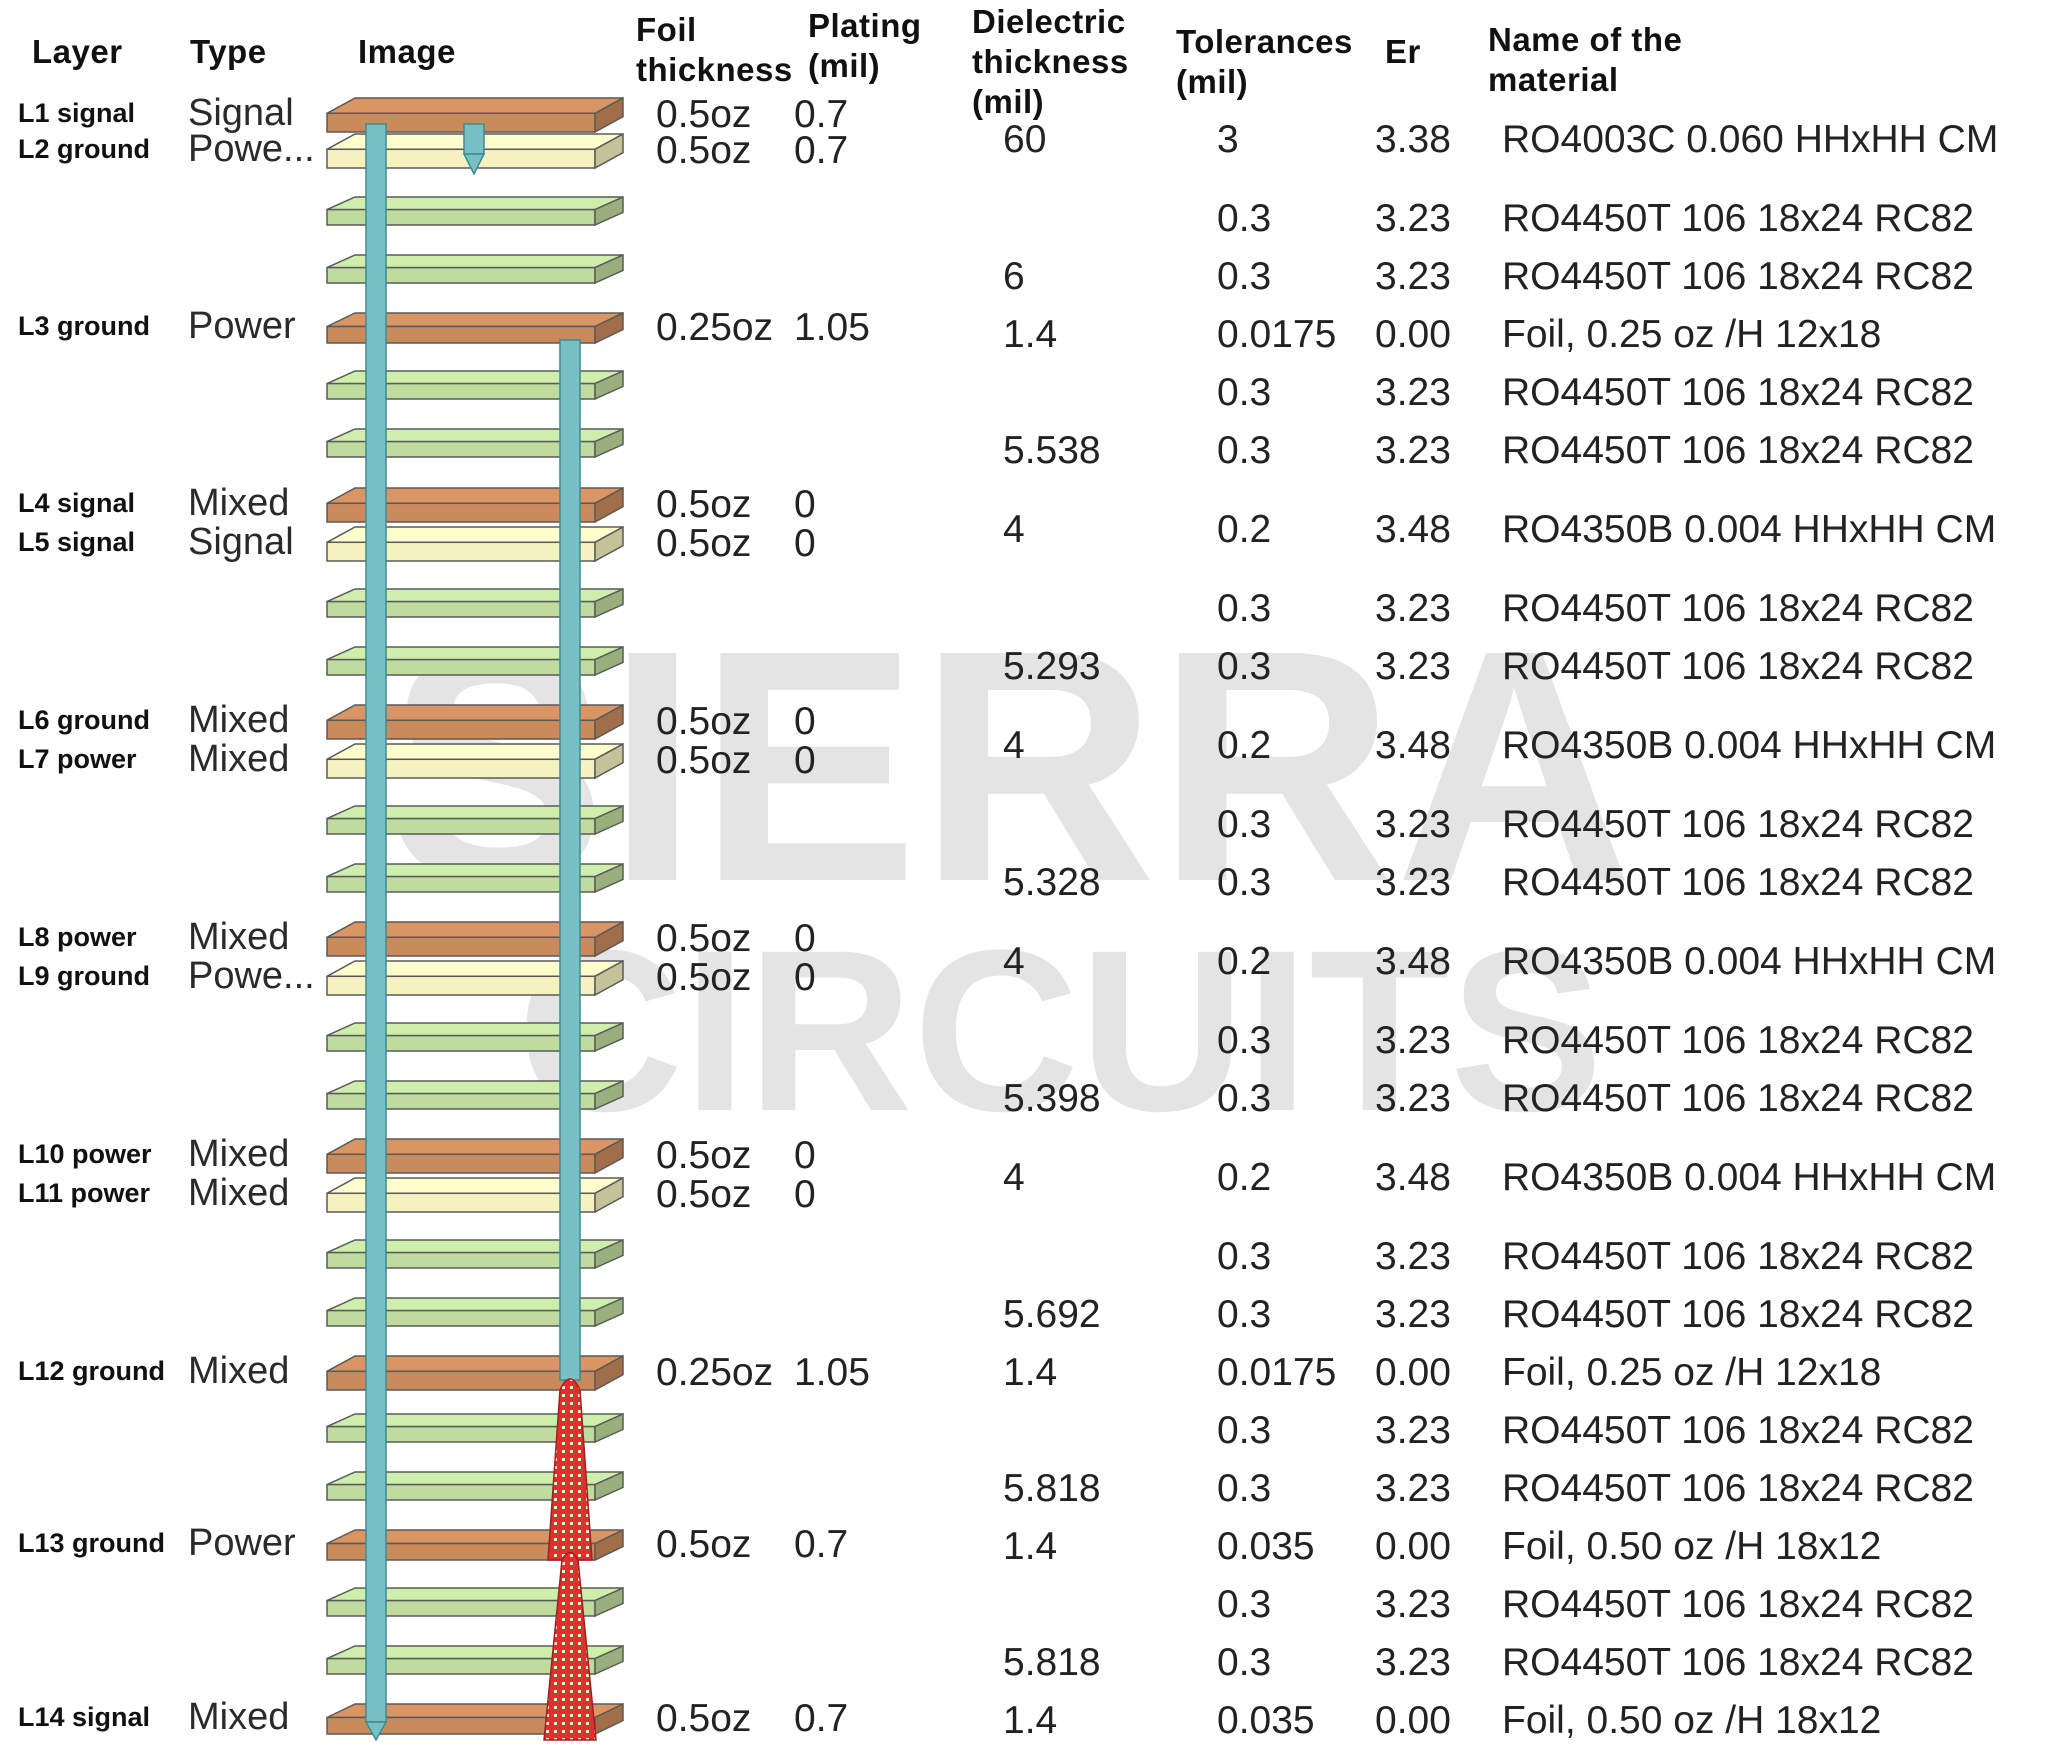  I want to click on dielectric-constant: 3.38, so click(1413, 139).